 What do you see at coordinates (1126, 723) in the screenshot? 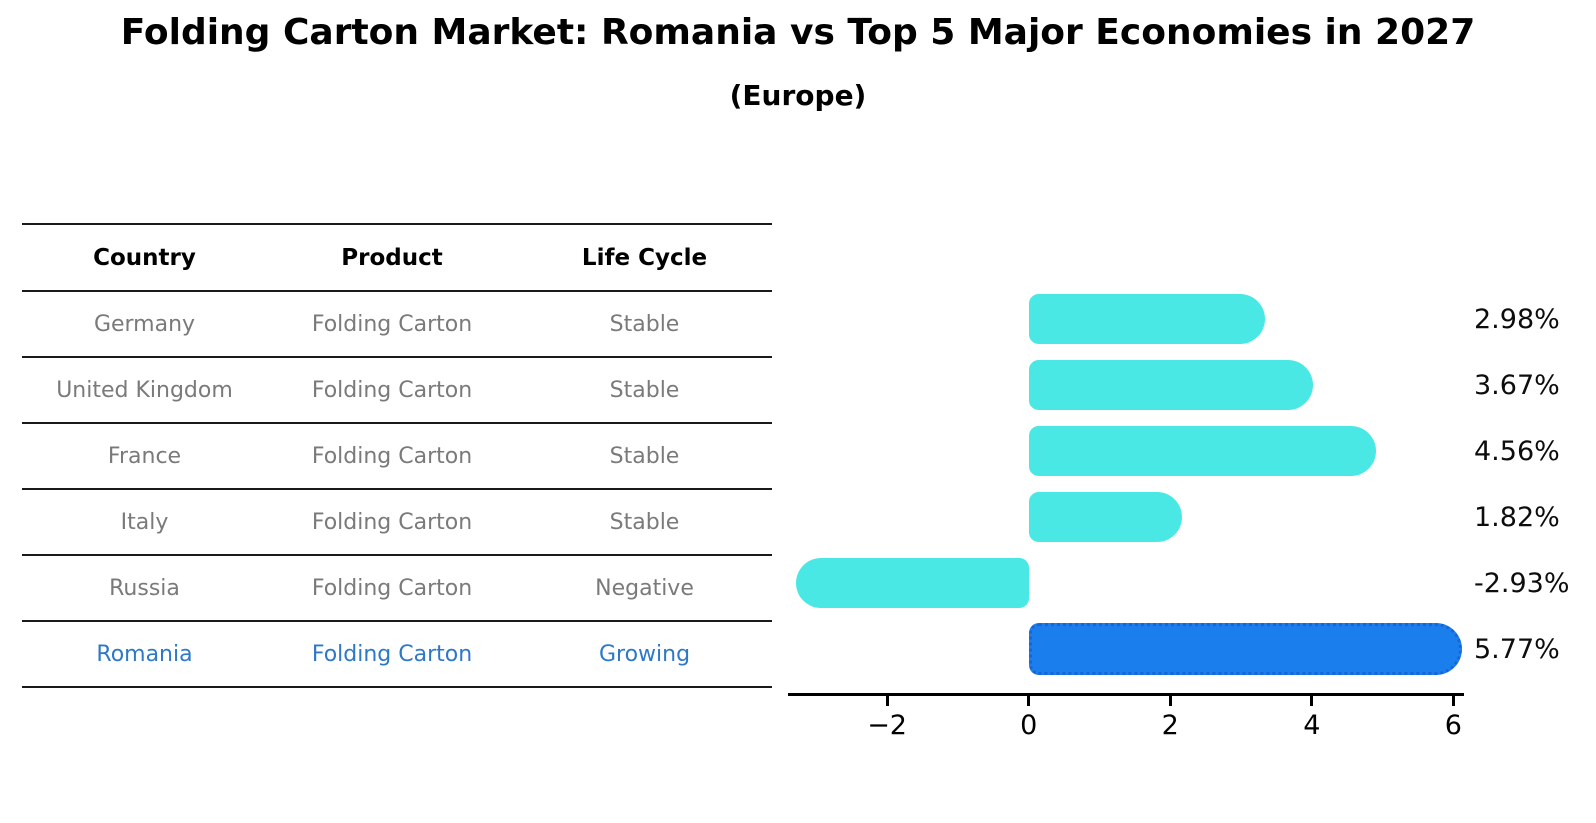
I see `x-axis-ticks: −2 0 2 4 6` at bounding box center [1126, 723].